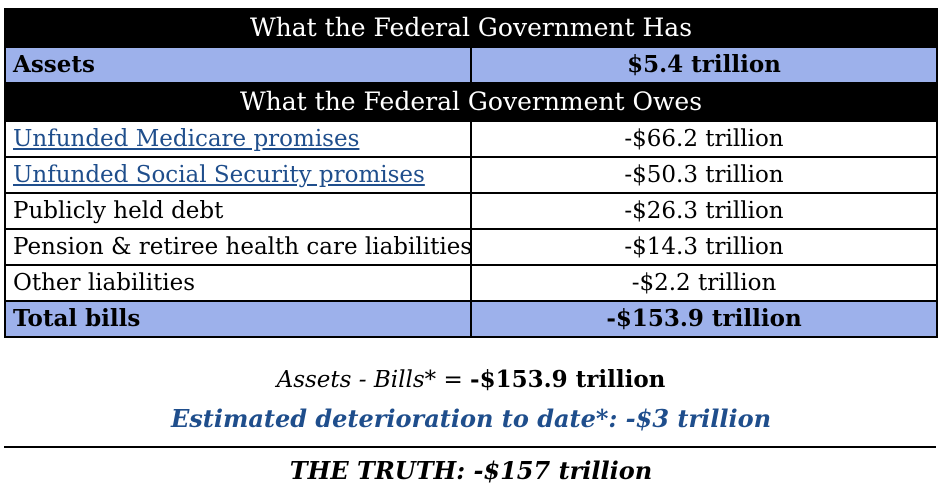 The width and height of the screenshot is (942, 502). Describe the element at coordinates (238, 283) in the screenshot. I see `row-label: Other liabilities` at that location.